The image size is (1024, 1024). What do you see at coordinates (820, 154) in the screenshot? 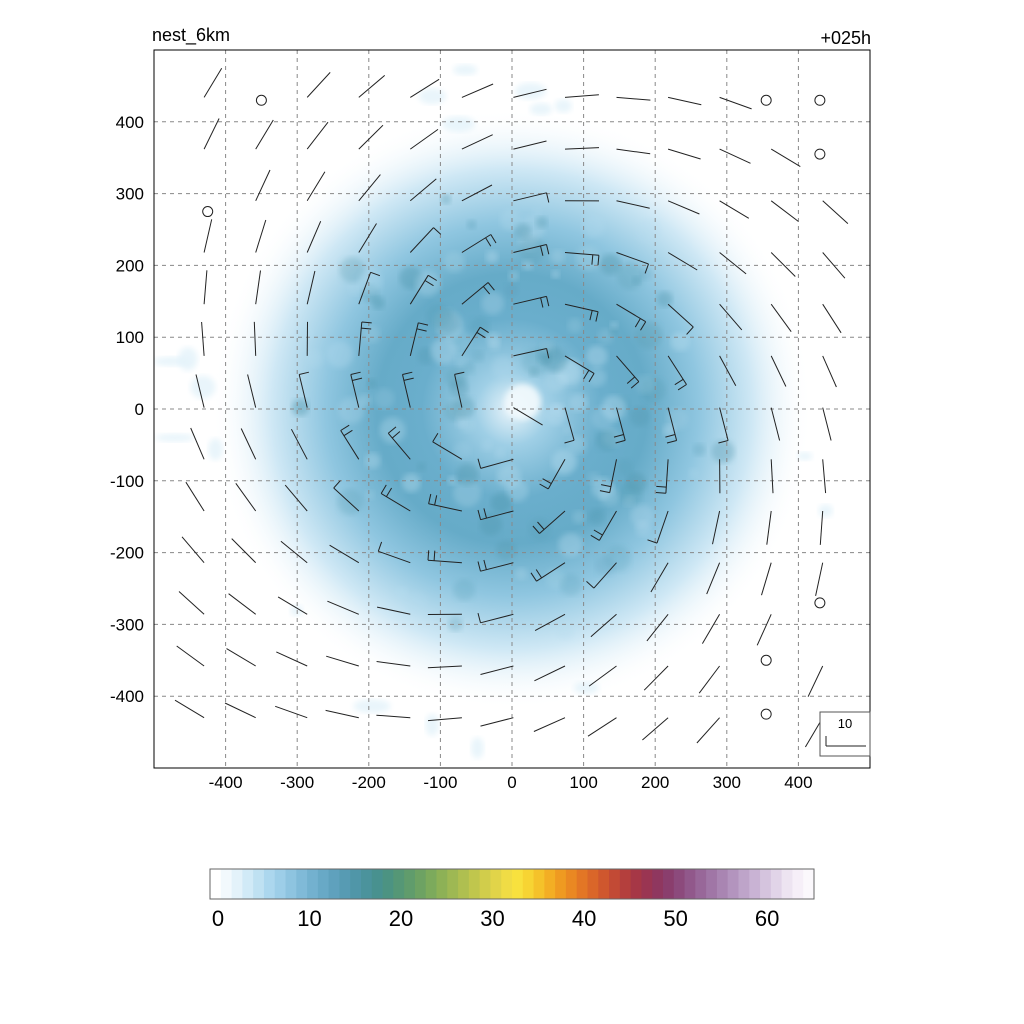
I see `calm-wind-circle` at bounding box center [820, 154].